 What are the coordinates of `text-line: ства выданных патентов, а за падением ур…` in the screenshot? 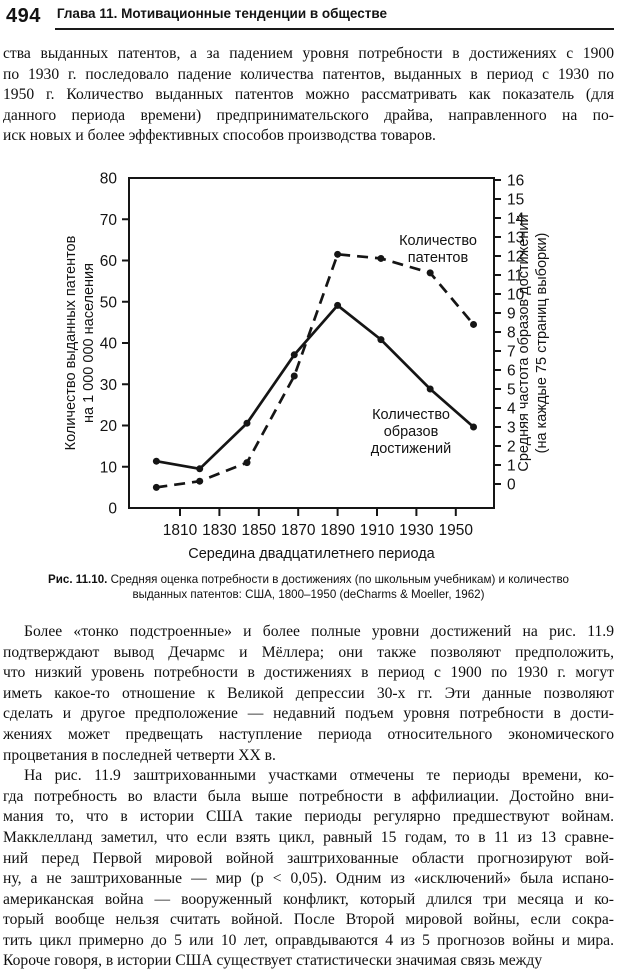 It's located at (308, 53).